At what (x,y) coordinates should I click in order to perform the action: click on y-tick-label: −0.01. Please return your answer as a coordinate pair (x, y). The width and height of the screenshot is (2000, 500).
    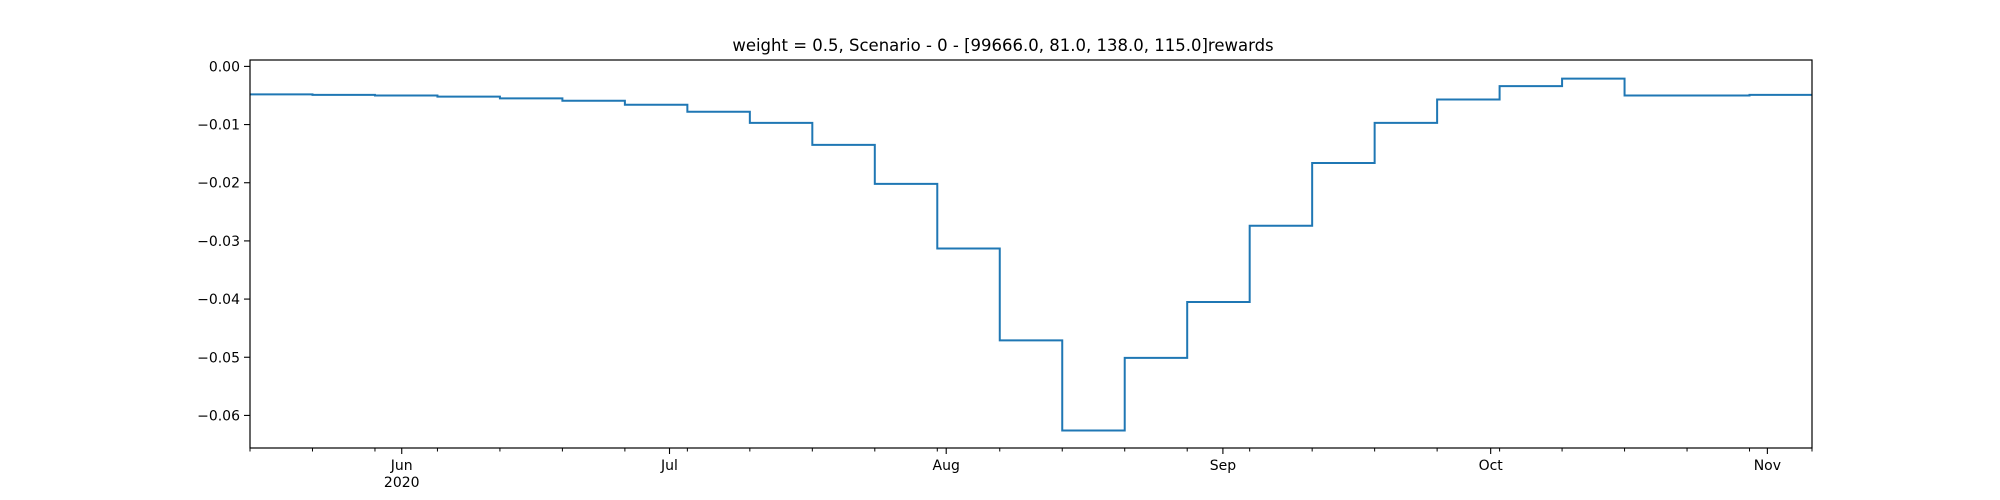
    Looking at the image, I should click on (218, 126).